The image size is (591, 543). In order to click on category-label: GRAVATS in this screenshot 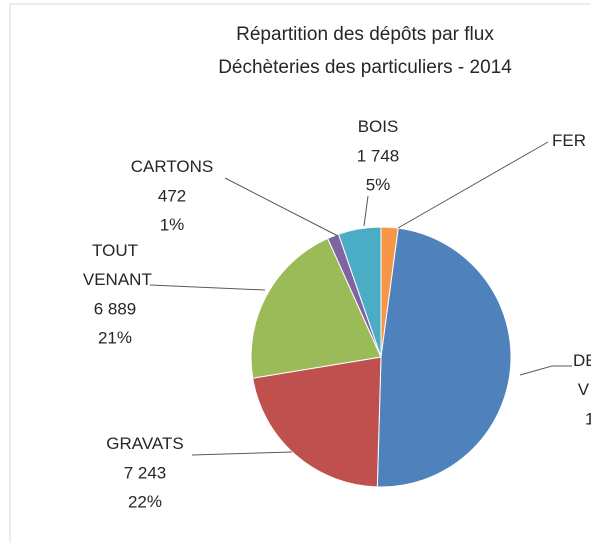, I will do `click(144, 443)`.